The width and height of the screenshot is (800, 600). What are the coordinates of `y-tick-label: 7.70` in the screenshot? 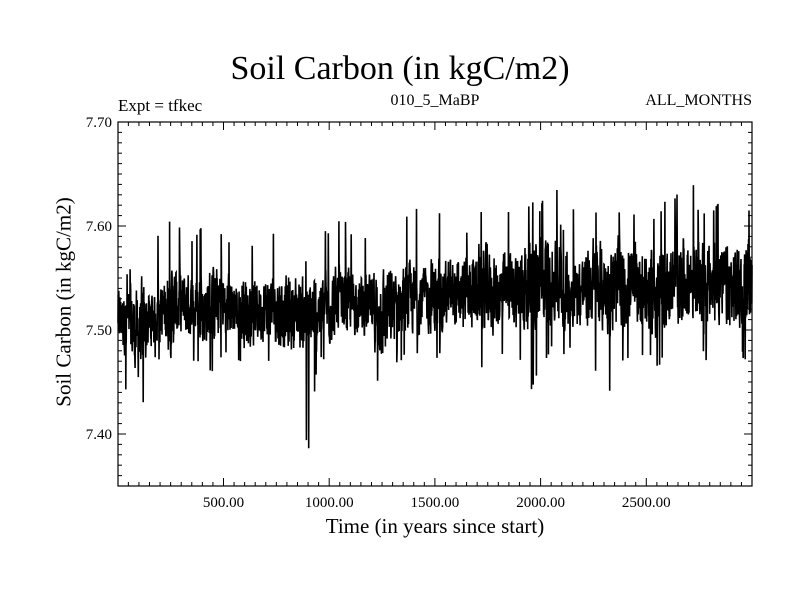 It's located at (99, 123).